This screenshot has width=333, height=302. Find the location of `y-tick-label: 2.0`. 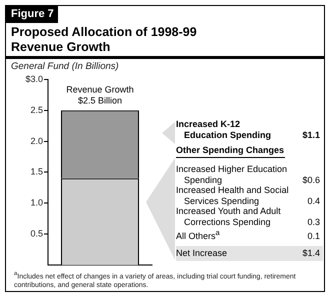

y-tick-label: 2.0 is located at coordinates (36, 141).